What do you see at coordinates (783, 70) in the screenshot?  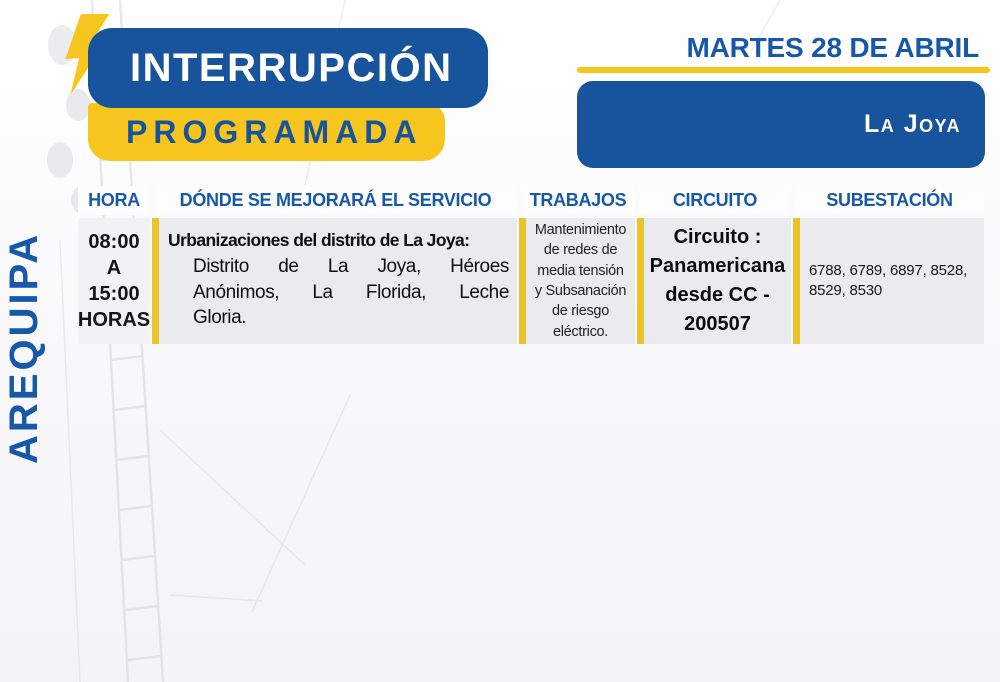 I see `date-underline` at bounding box center [783, 70].